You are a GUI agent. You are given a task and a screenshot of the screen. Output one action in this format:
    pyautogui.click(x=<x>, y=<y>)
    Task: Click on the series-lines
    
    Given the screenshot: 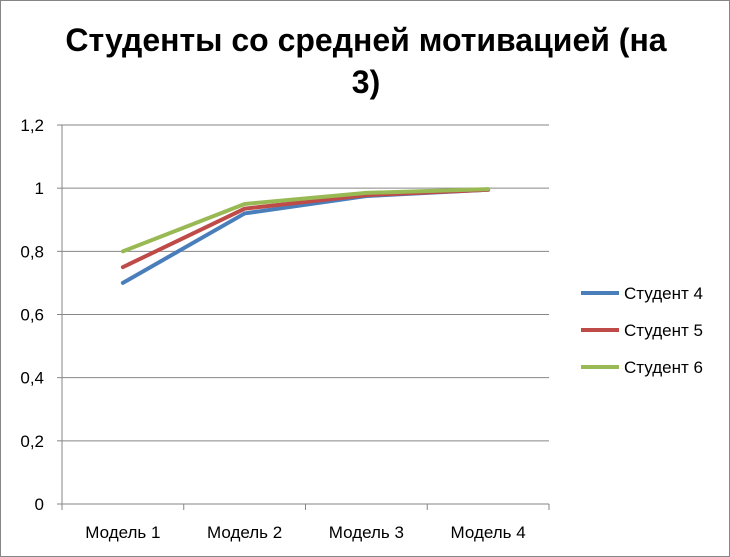 What is the action you would take?
    pyautogui.click(x=305, y=236)
    